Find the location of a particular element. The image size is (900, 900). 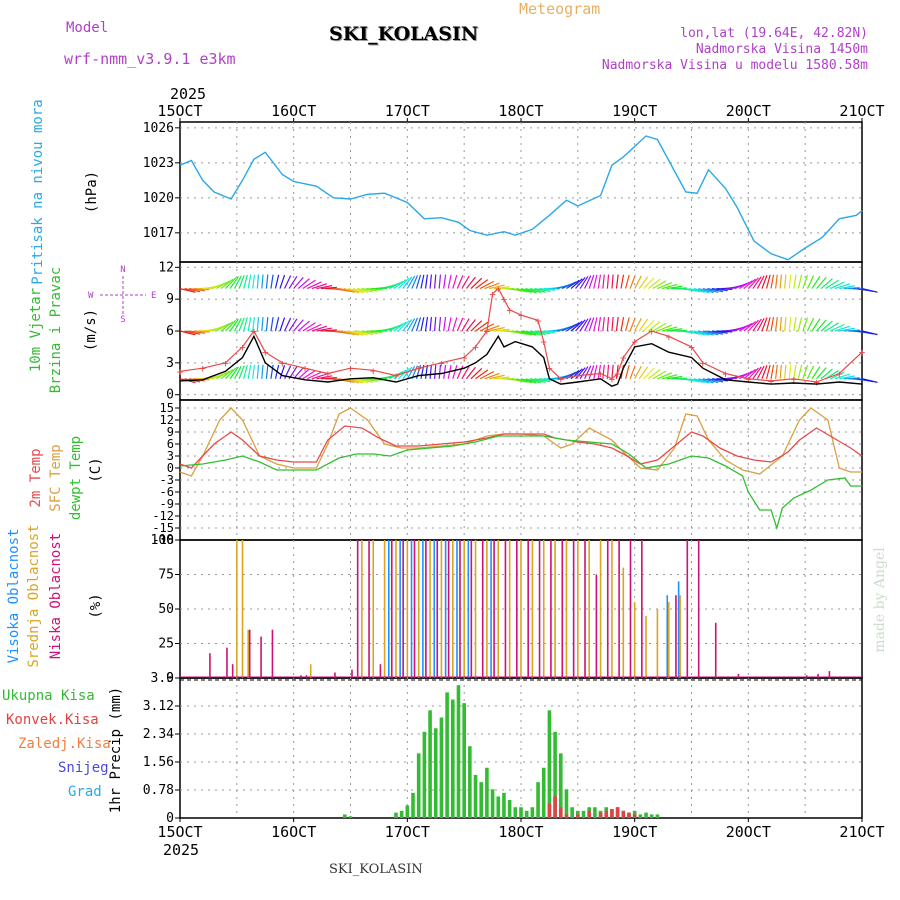

y-tick-label: 100 is located at coordinates (162, 540).